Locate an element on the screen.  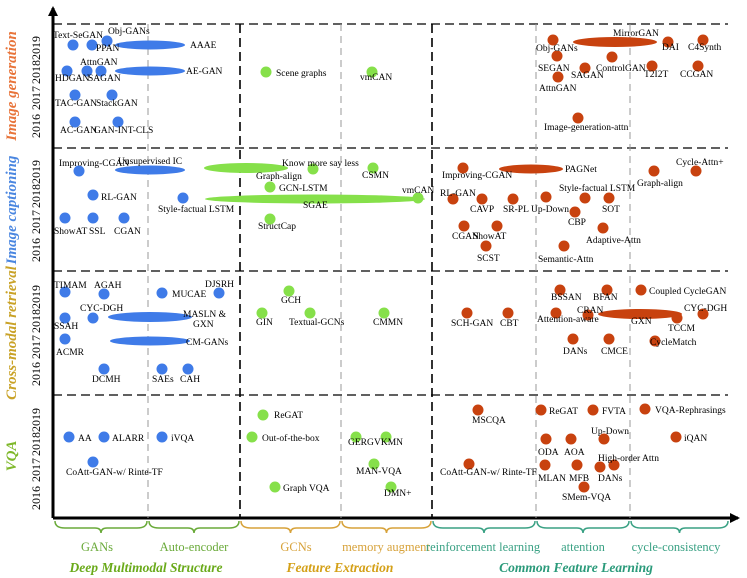
method-dot-coatt-gan-w-rinte-tf is located at coordinates (93, 462).